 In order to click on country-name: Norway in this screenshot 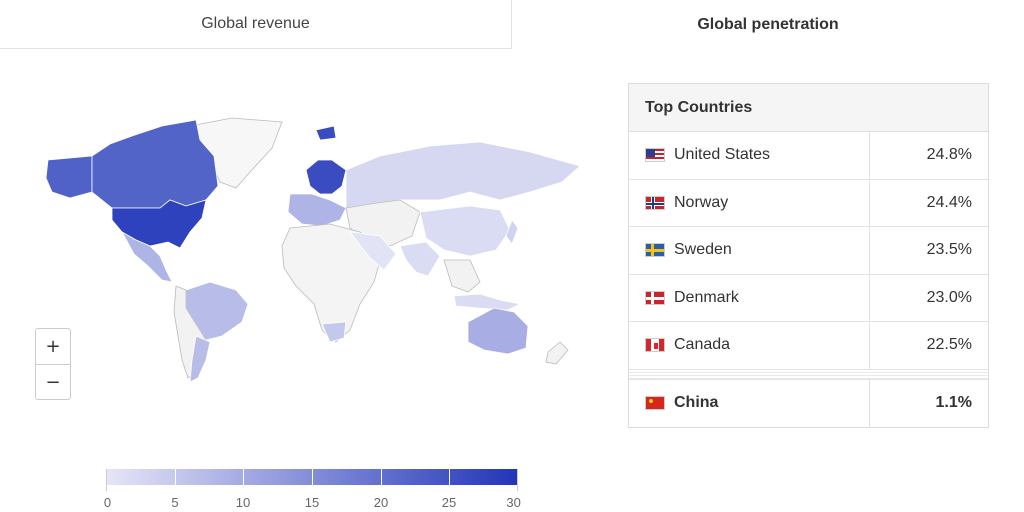, I will do `click(701, 202)`.